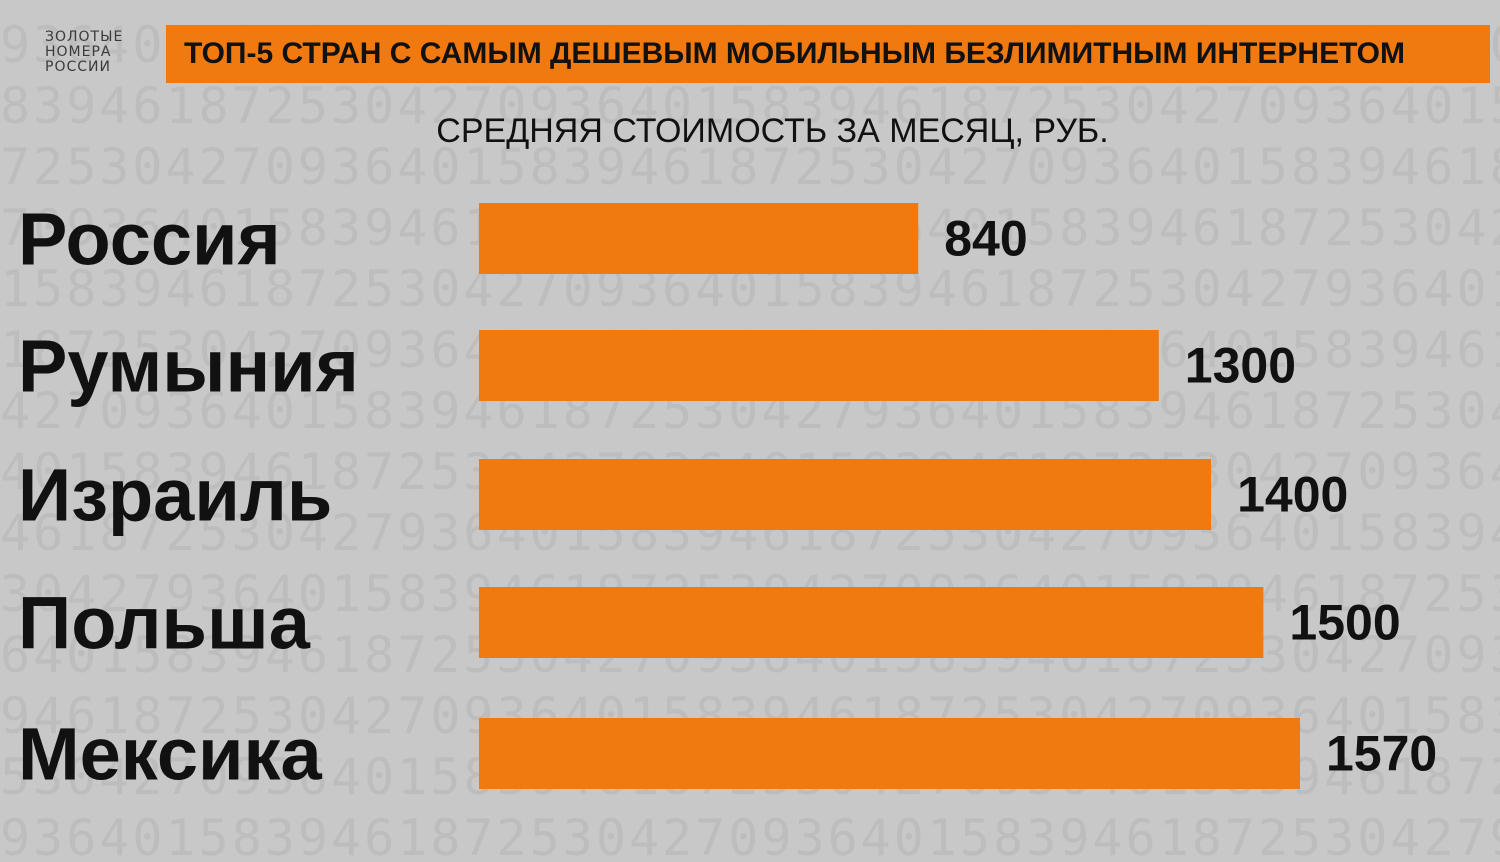 The image size is (1500, 862). Describe the element at coordinates (188, 366) in the screenshot. I see `category-label: Румыния` at that location.